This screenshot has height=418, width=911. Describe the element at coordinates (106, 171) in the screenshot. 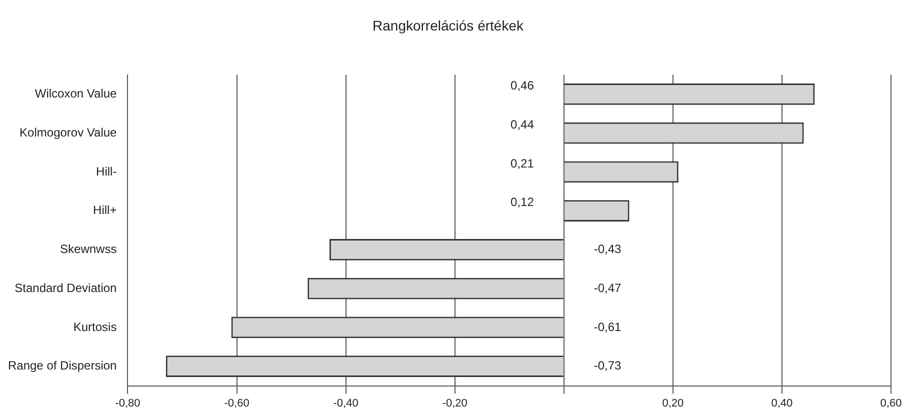

I see `y-tick-label: Hill-` at that location.